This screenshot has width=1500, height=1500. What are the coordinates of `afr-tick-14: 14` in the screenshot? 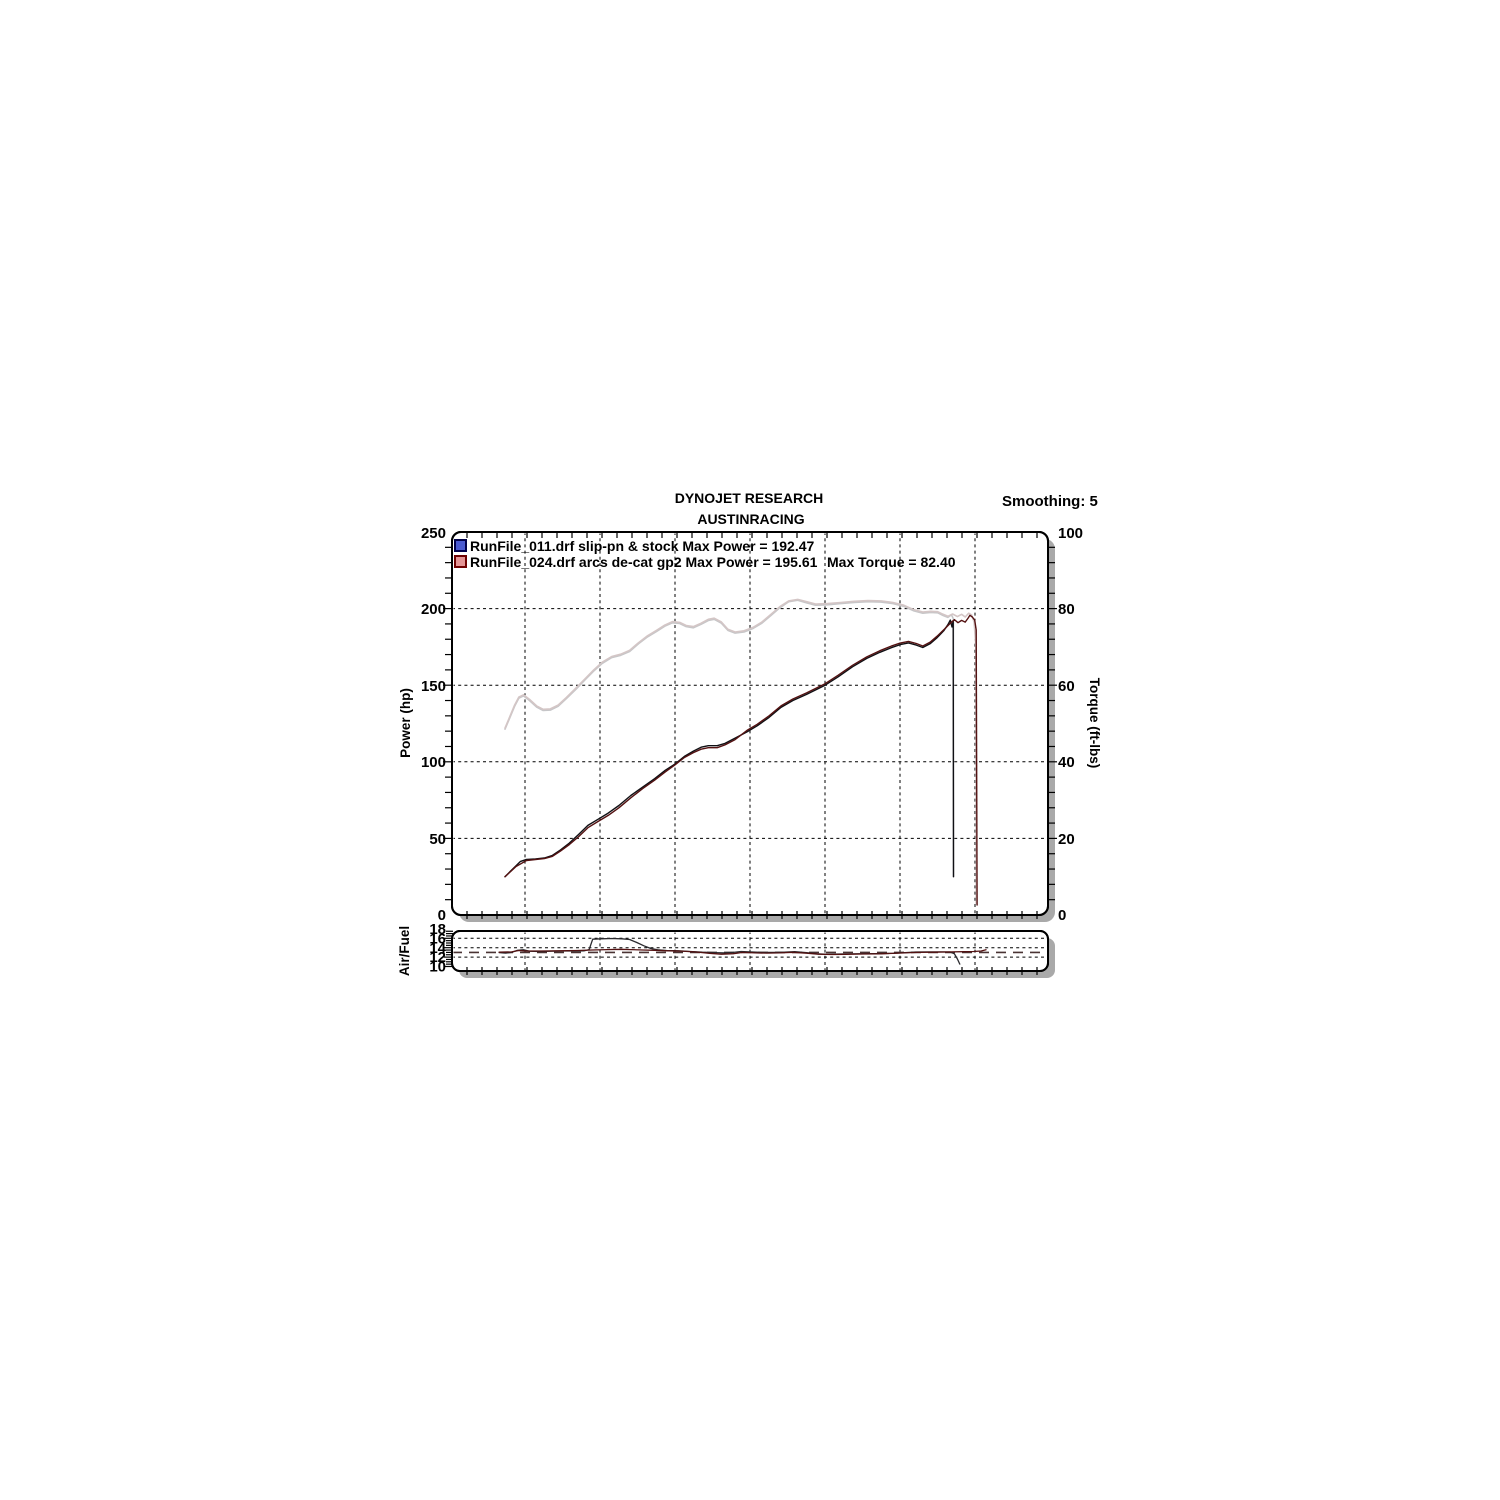 It's located at (437, 948).